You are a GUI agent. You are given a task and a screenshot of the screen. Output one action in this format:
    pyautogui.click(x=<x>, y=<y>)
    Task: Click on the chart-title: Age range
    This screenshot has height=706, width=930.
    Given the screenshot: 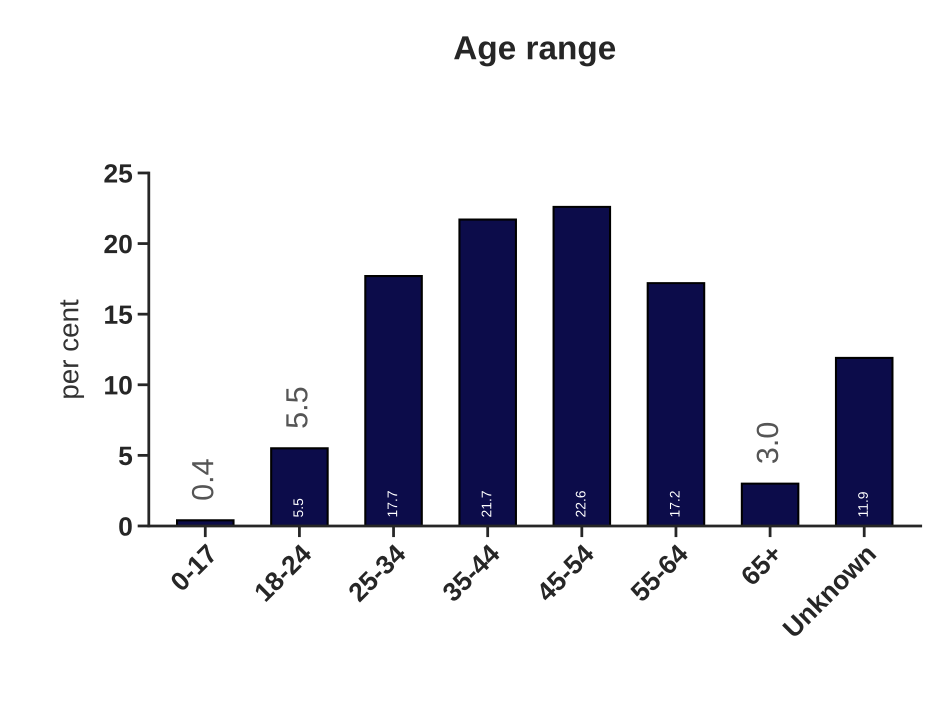 What is the action you would take?
    pyautogui.click(x=535, y=51)
    